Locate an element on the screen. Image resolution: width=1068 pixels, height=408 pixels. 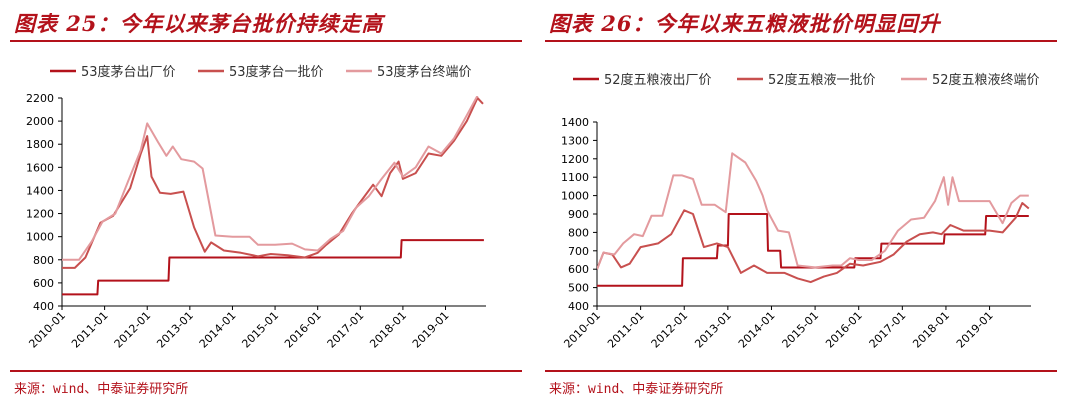
legend-label: 53度茅台出厂价 is located at coordinates (128, 72).